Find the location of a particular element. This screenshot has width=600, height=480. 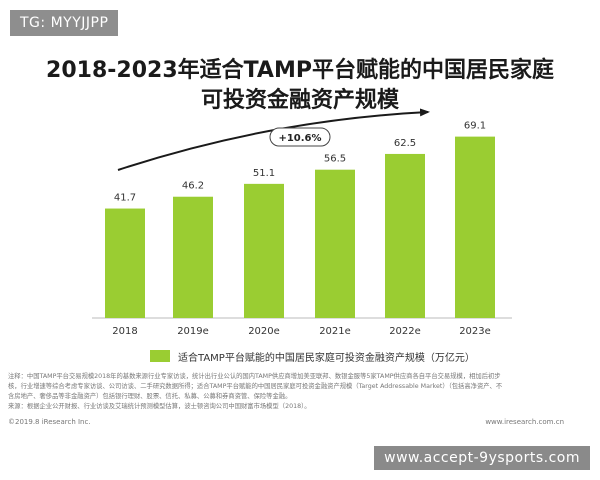

growth-annotation-label: +10.6% is located at coordinates (299, 138).